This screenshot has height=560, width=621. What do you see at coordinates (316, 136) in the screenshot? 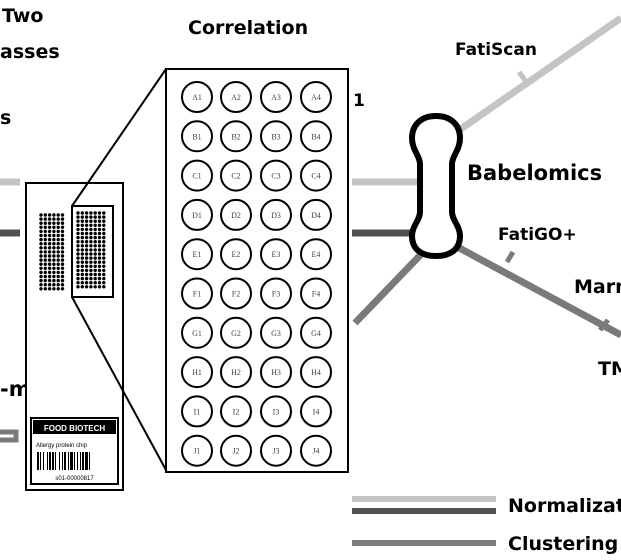
I see `well-B4` at bounding box center [316, 136].